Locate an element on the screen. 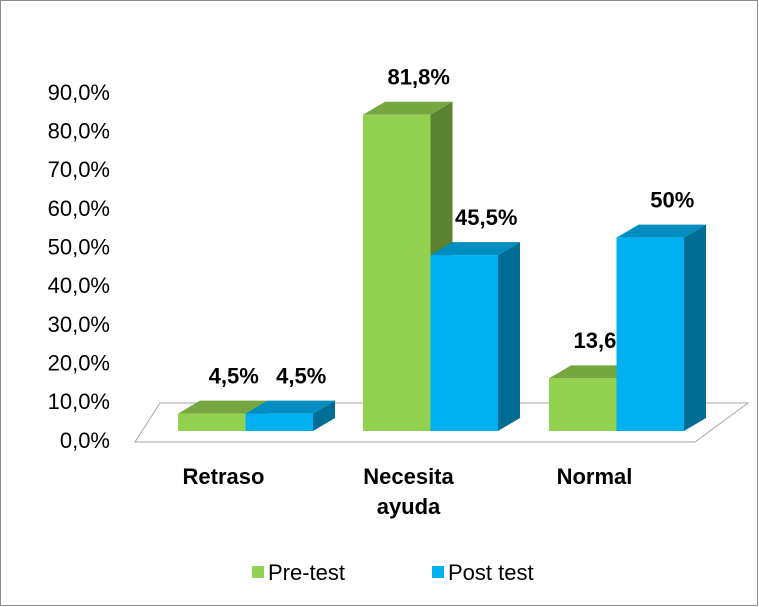 The image size is (759, 607). x-tick-label: Retraso is located at coordinates (223, 476).